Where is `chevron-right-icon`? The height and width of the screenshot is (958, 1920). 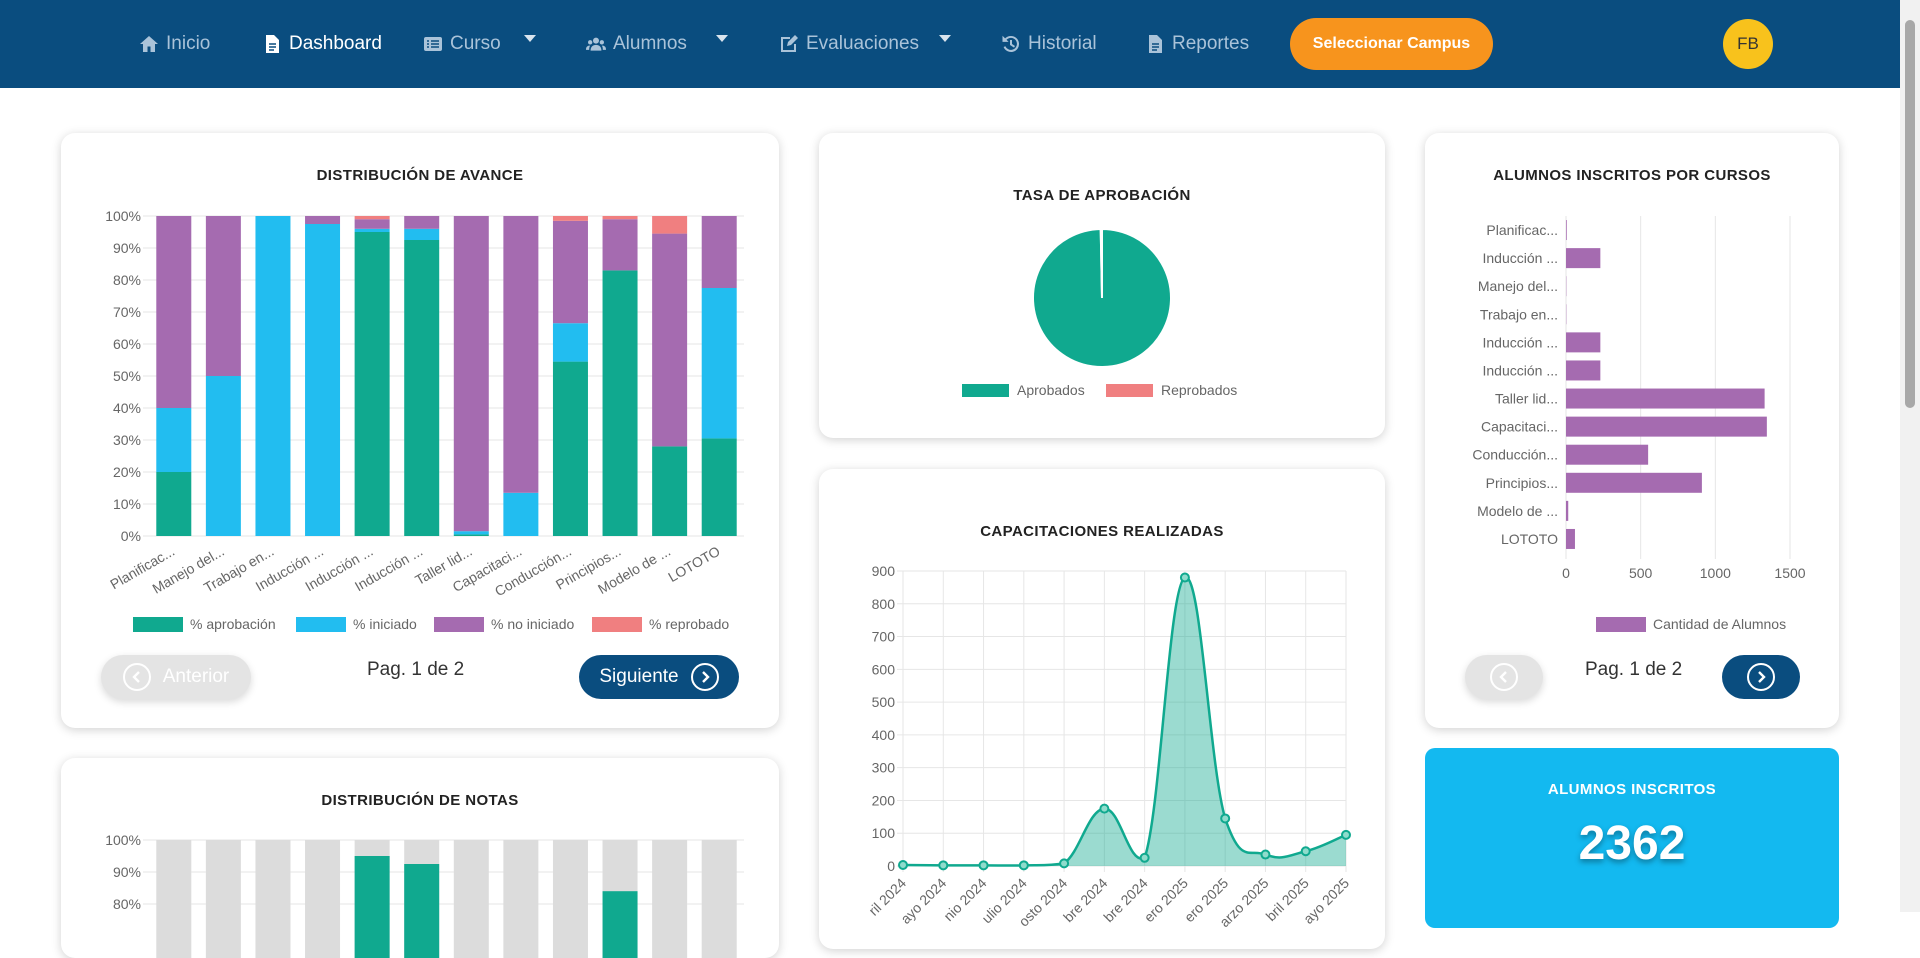
chevron-right-icon is located at coordinates (1761, 677).